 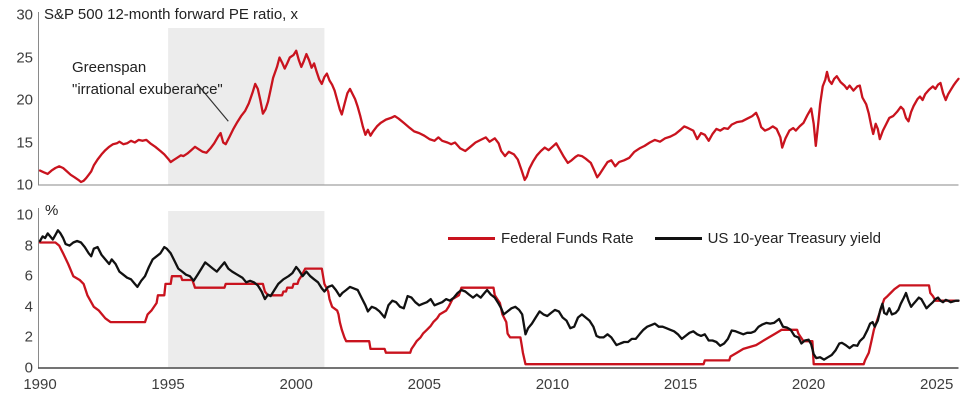 I want to click on y-tick-label: 30, so click(x=24, y=15).